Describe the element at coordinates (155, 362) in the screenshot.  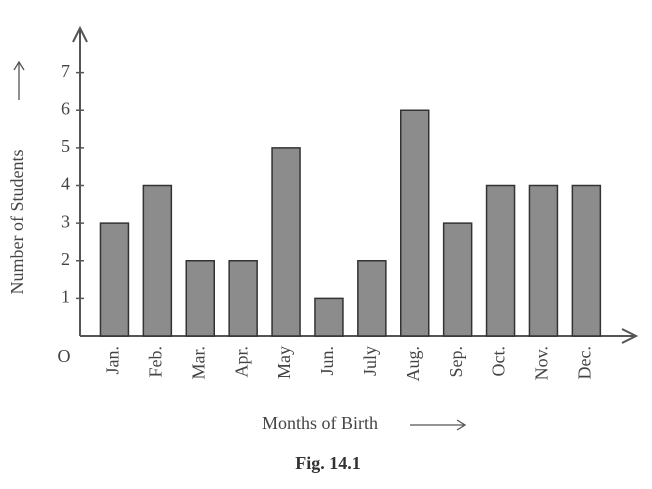
I see `x-tick-label: Feb.` at that location.